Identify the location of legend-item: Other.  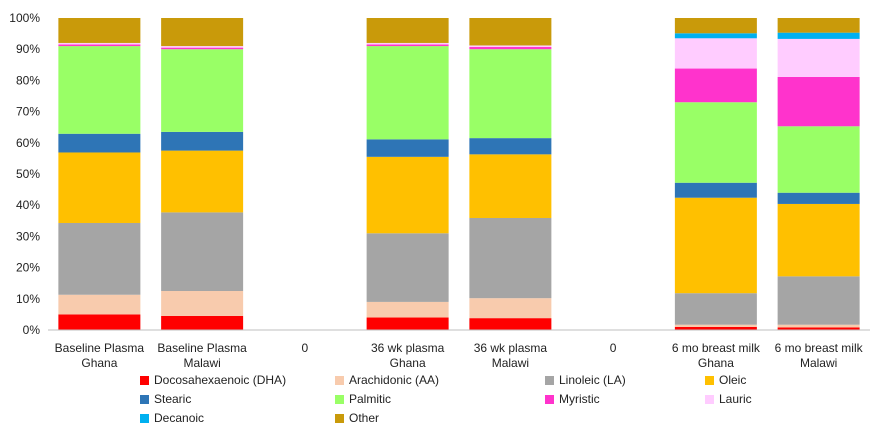
(357, 418).